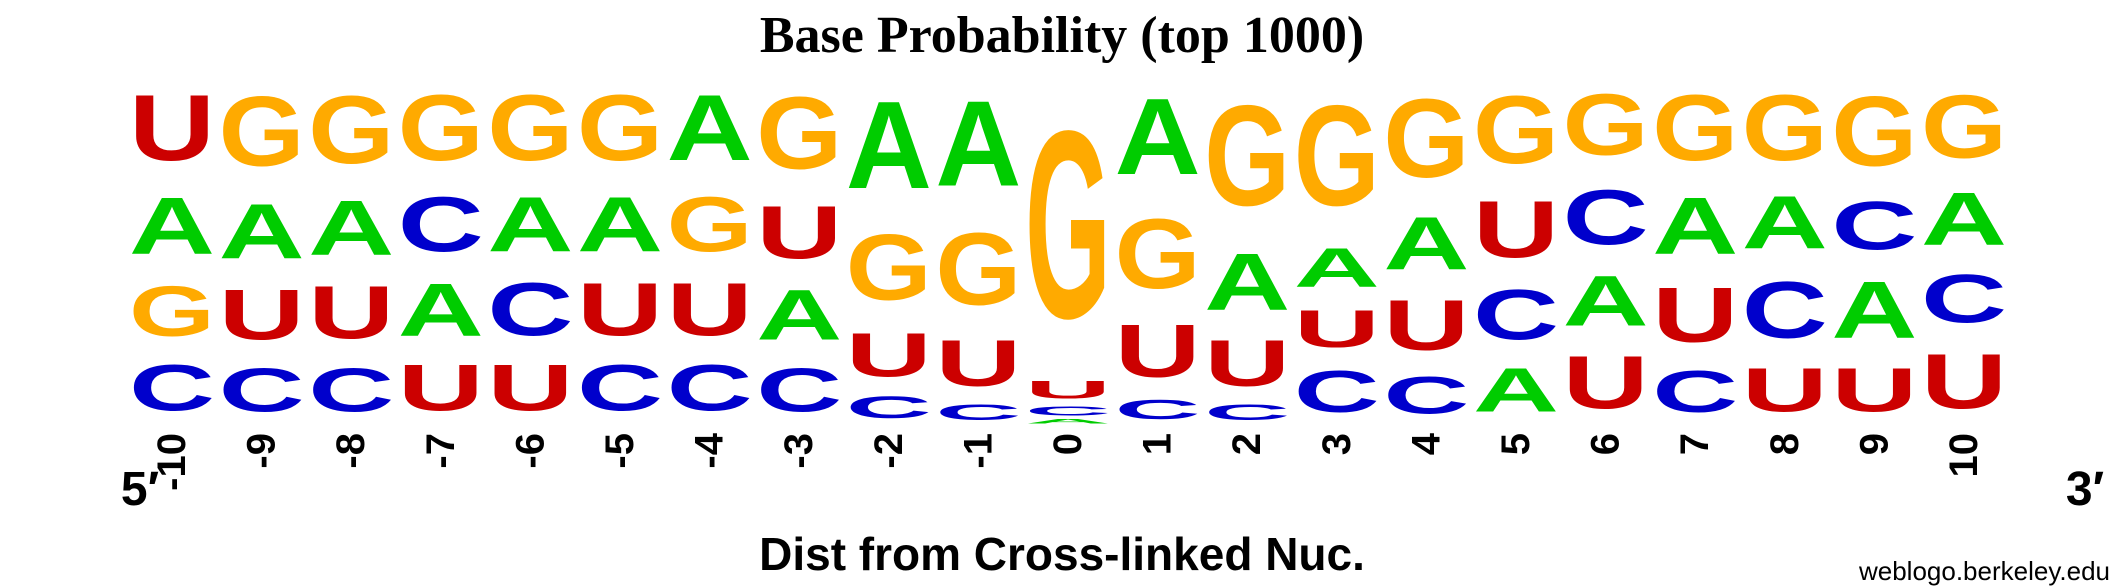  I want to click on x-tick-label: 0, so click(1068, 444).